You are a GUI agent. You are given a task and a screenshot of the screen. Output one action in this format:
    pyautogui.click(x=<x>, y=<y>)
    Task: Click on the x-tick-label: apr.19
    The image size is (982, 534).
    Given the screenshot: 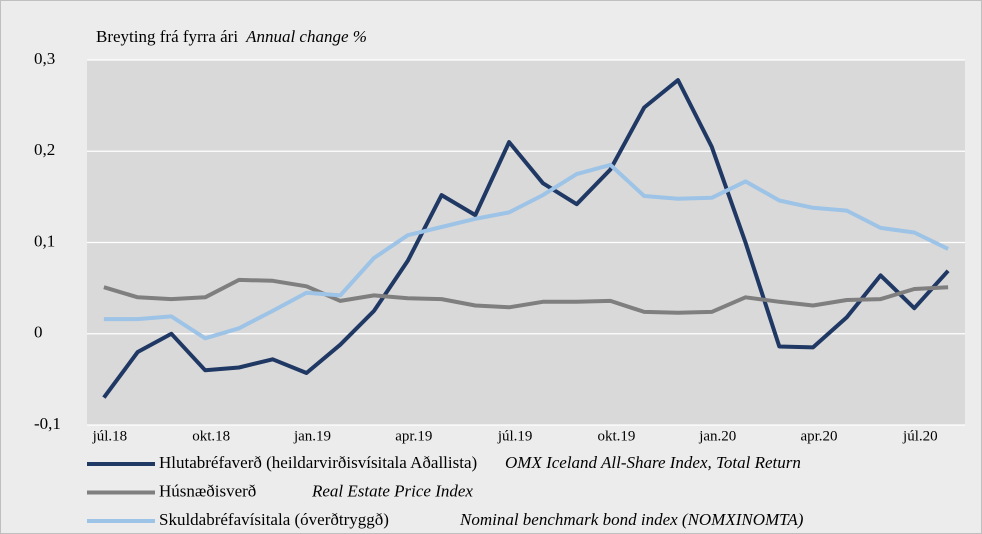 What is the action you would take?
    pyautogui.click(x=413, y=436)
    